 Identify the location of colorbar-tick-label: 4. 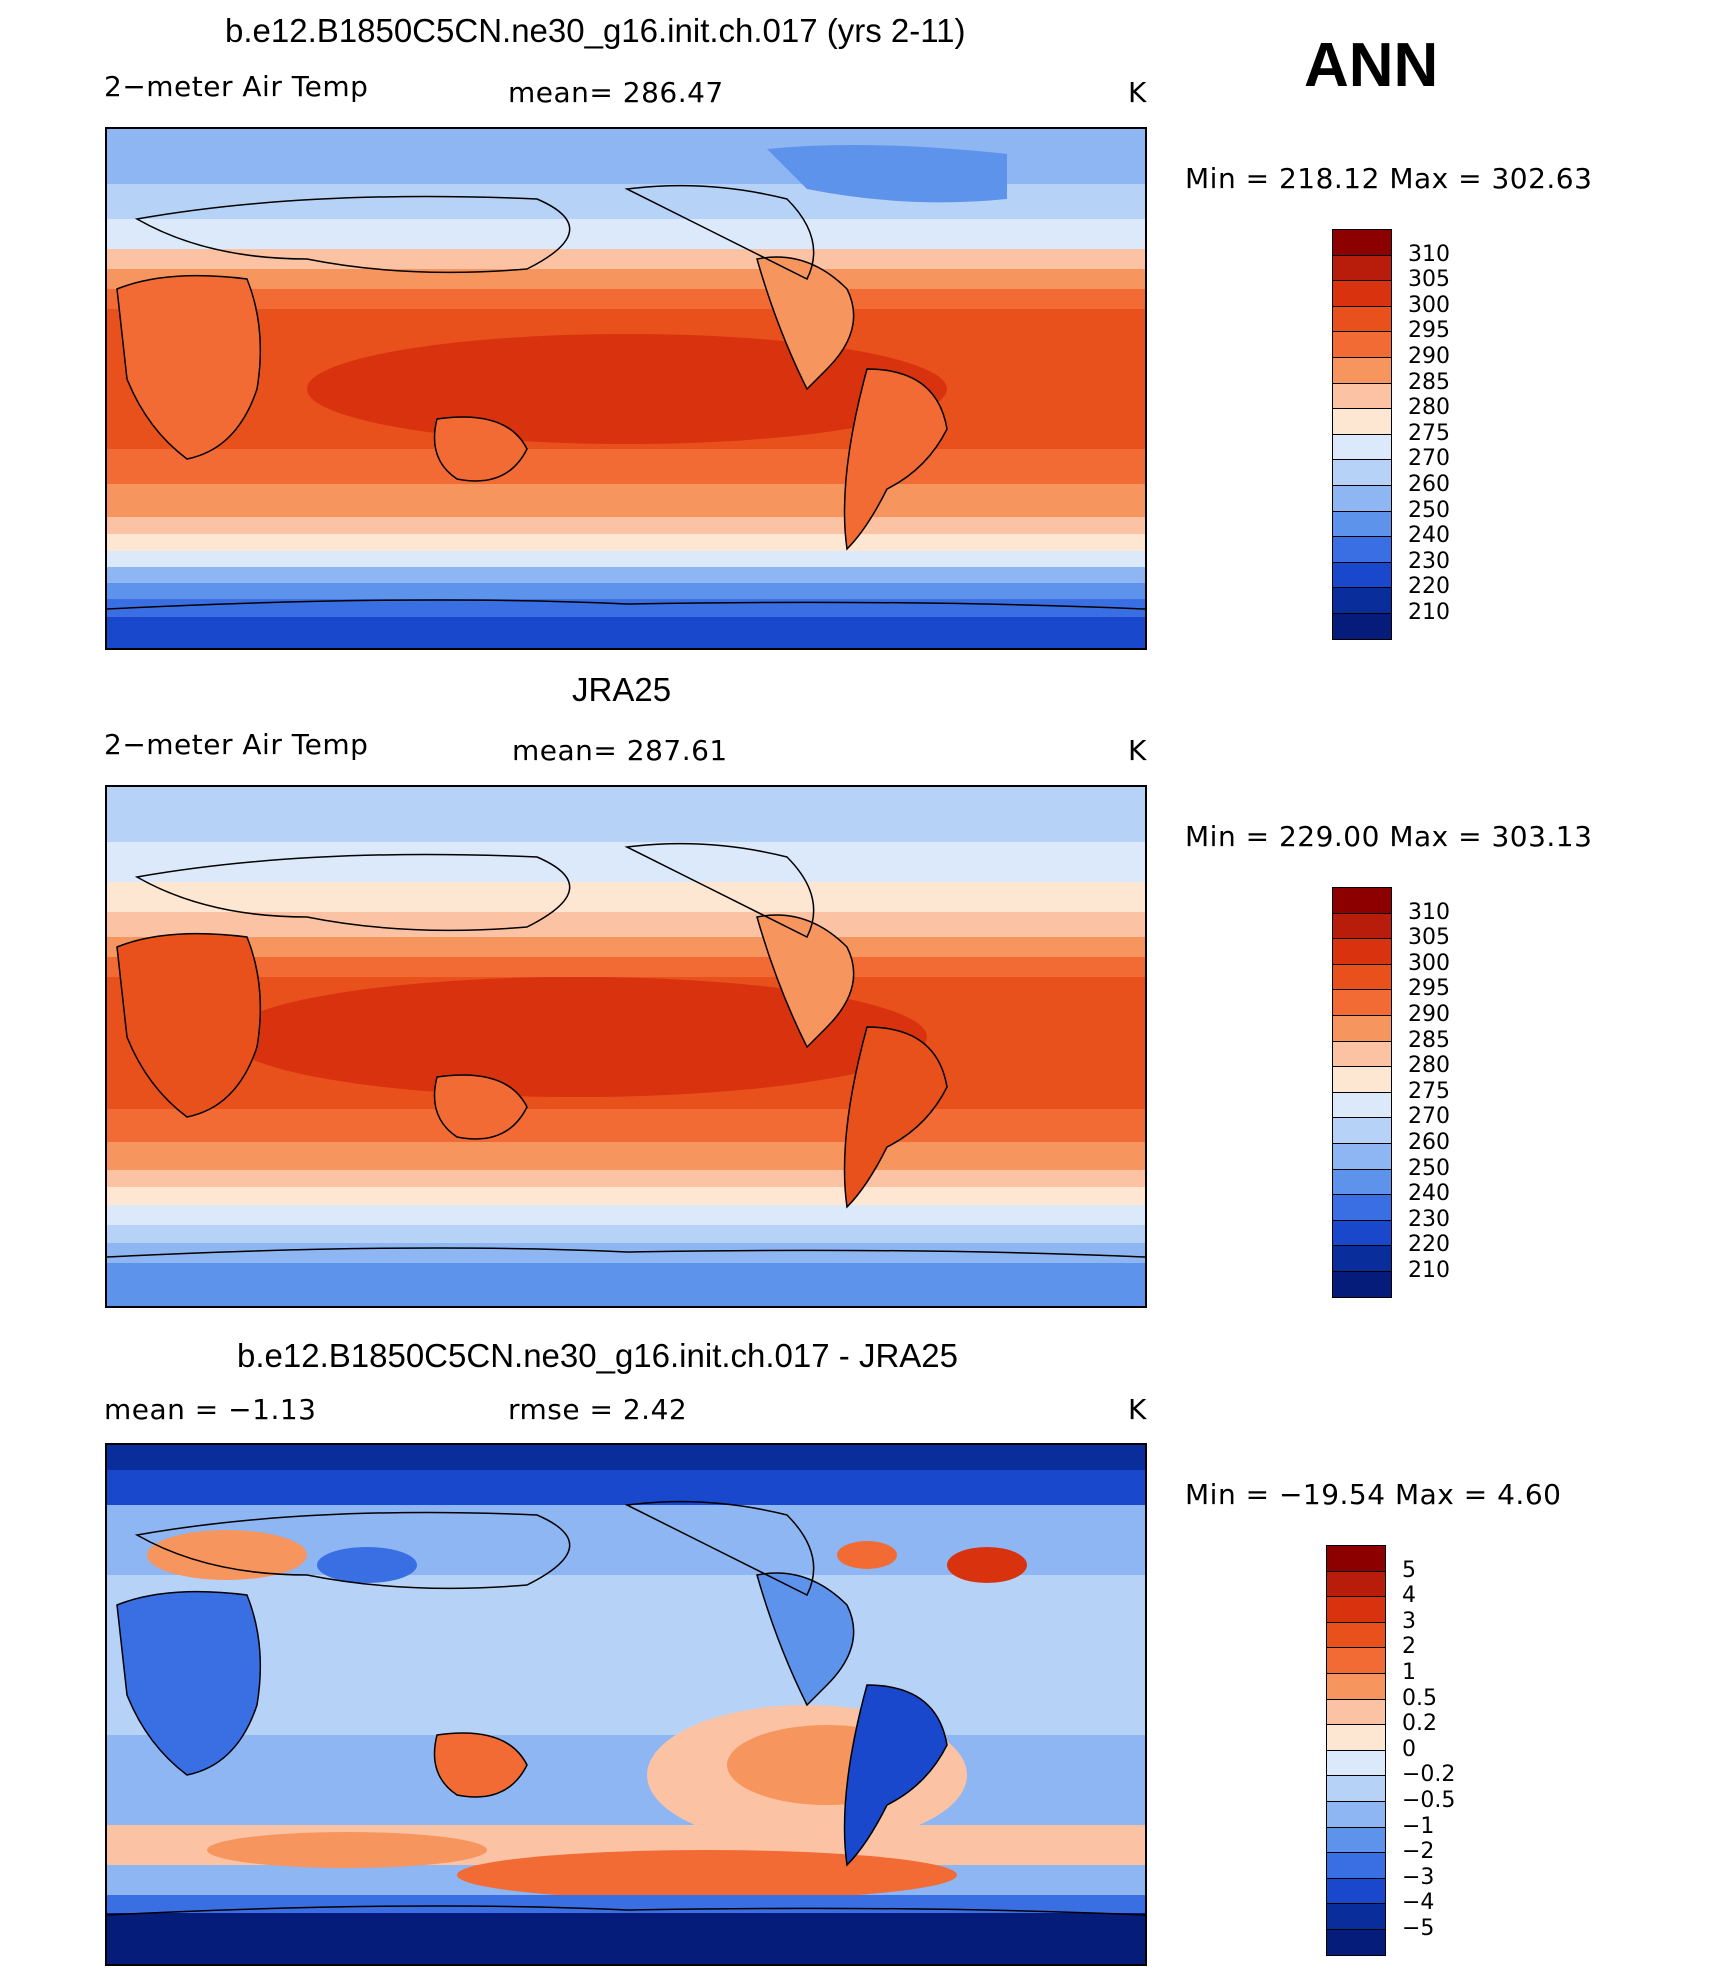
(1409, 1596).